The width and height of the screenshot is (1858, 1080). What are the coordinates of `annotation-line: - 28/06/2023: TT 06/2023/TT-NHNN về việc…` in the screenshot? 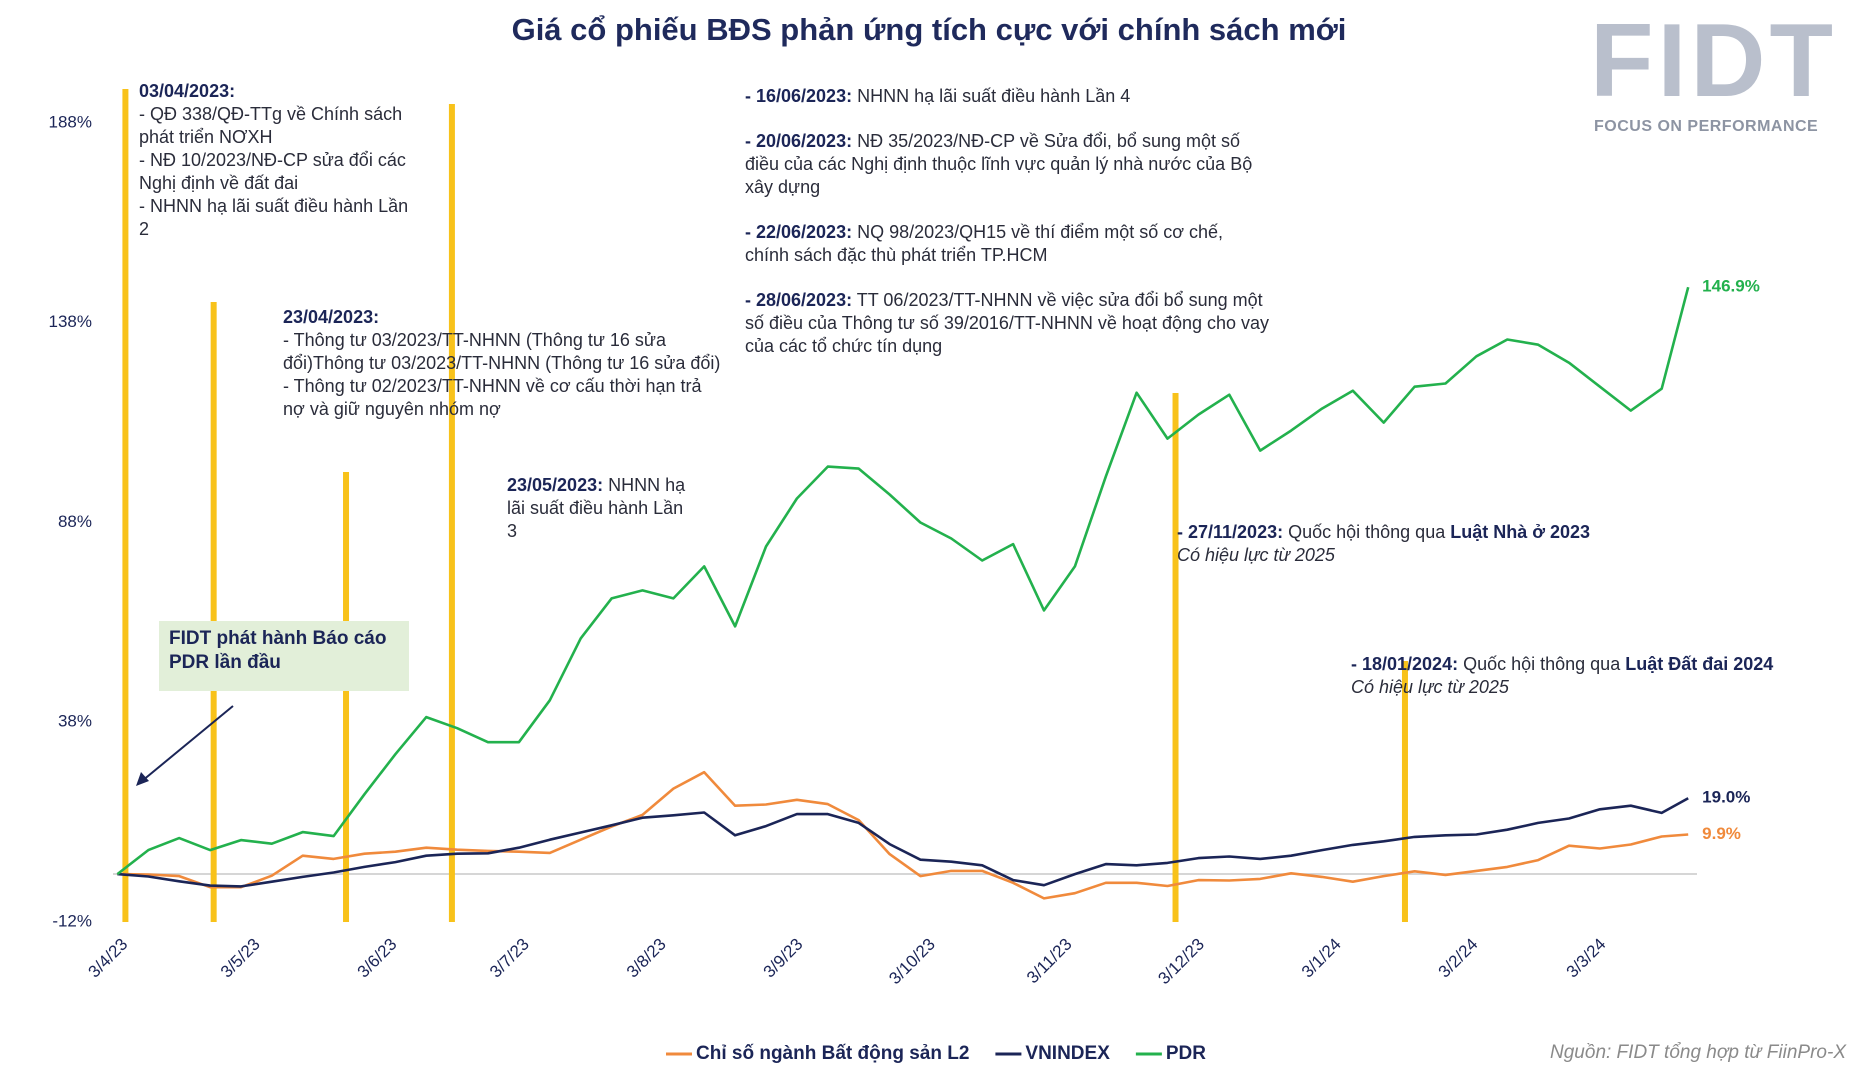 It's located at (1007, 323).